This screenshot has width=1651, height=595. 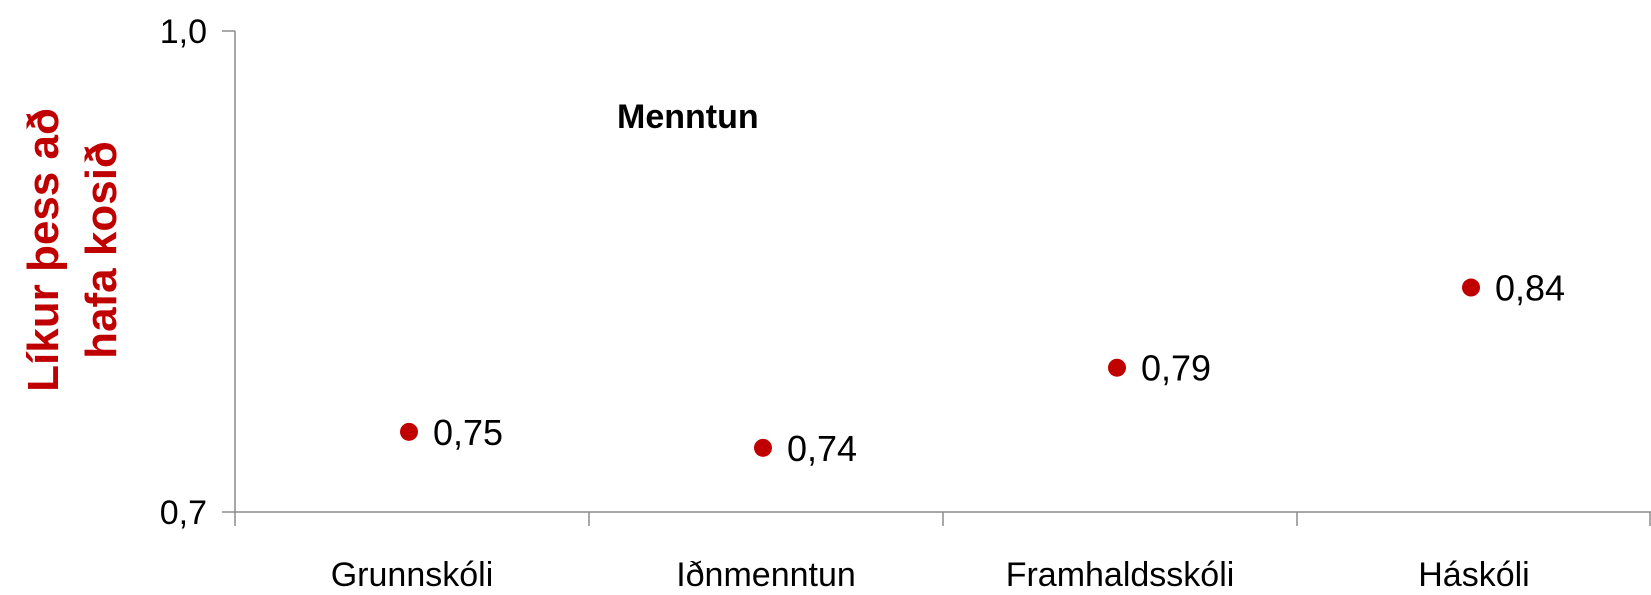 I want to click on data-label: 0,84, so click(x=1530, y=288).